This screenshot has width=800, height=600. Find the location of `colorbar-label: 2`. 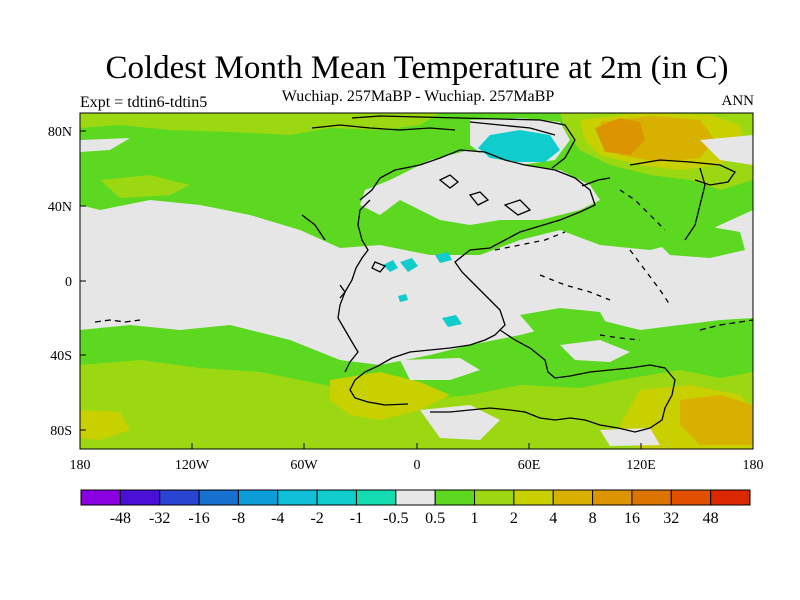

colorbar-label: 2 is located at coordinates (514, 518).